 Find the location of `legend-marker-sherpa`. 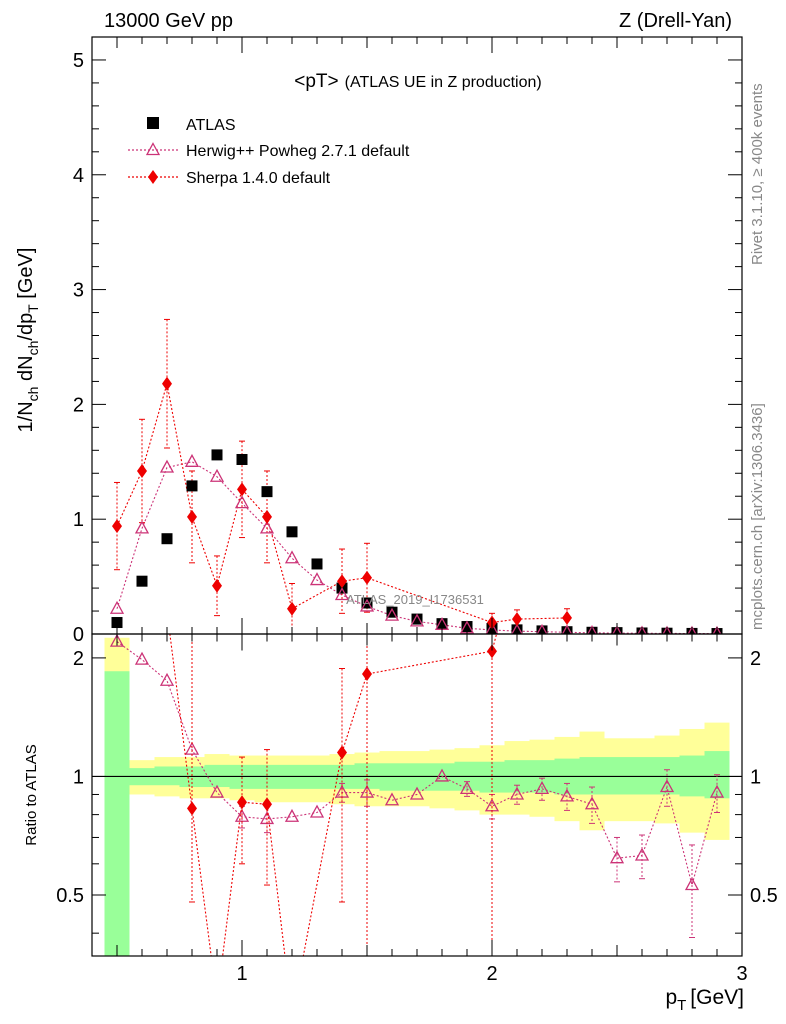

legend-marker-sherpa is located at coordinates (153, 177).